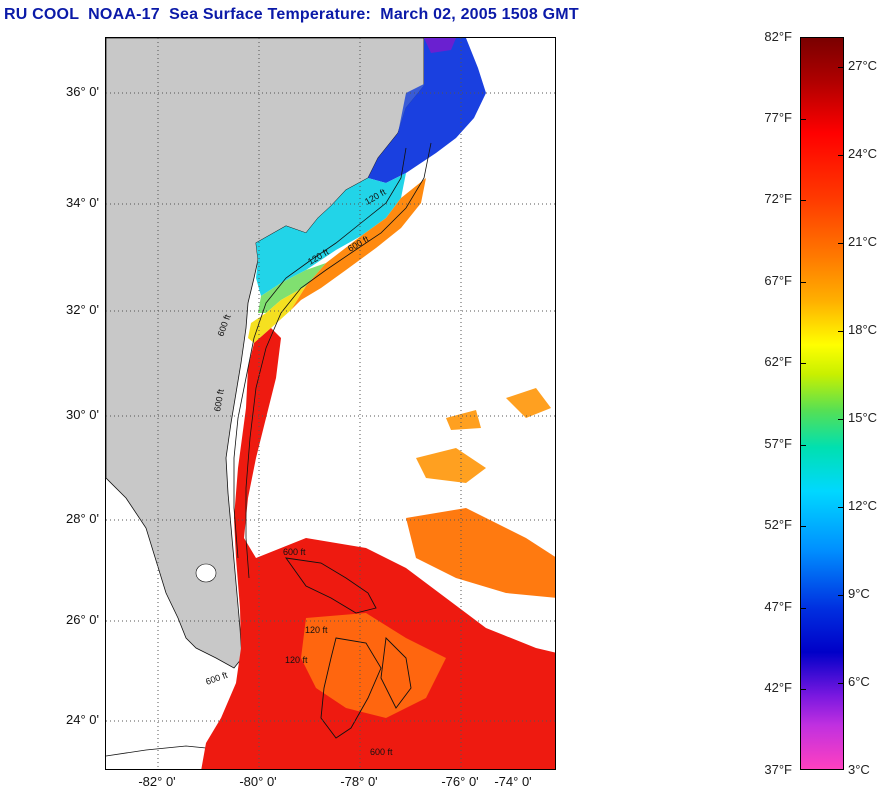 This screenshot has height=793, width=889. I want to click on lat-label: 34° 0', so click(82, 202).